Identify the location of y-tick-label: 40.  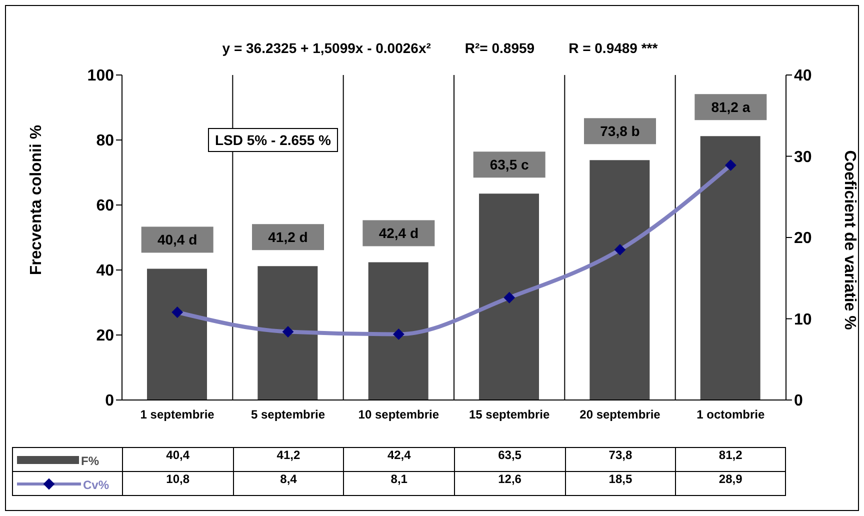
(105, 271).